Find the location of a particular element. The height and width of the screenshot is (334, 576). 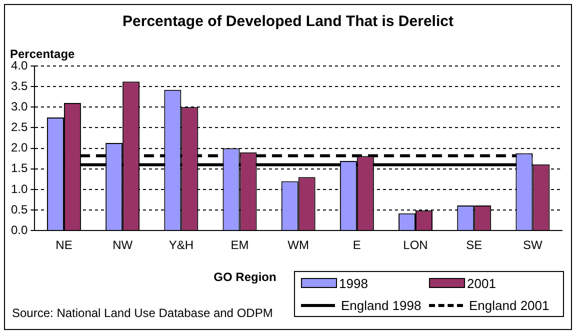

x-axis-title: GO Region is located at coordinates (245, 277).